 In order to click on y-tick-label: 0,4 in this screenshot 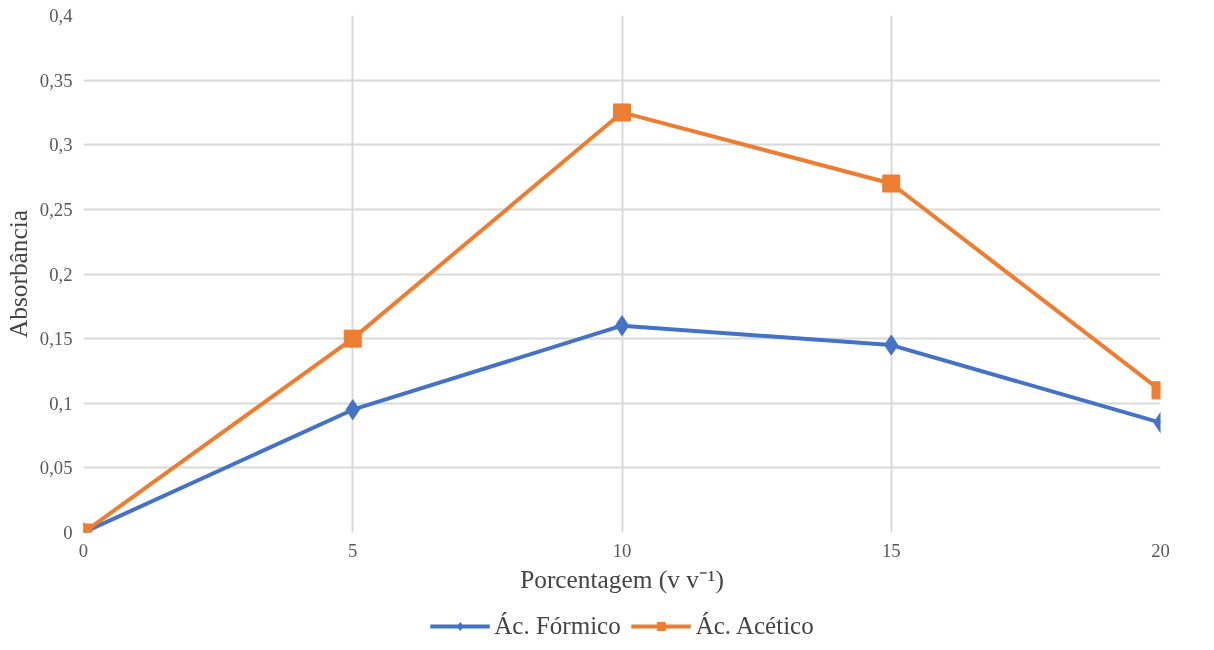, I will do `click(61, 15)`.